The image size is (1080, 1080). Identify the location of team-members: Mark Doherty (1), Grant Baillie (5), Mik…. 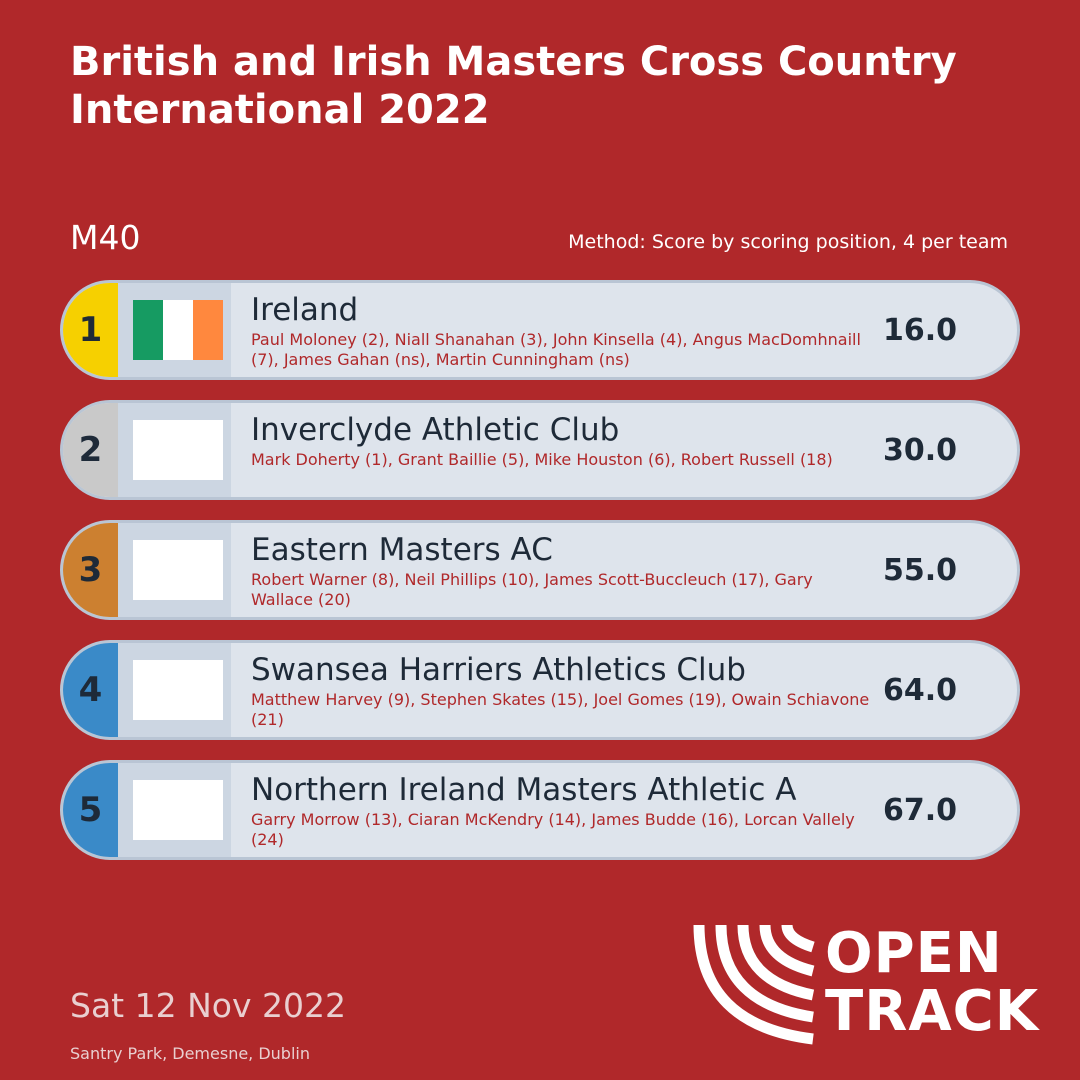
(542, 459).